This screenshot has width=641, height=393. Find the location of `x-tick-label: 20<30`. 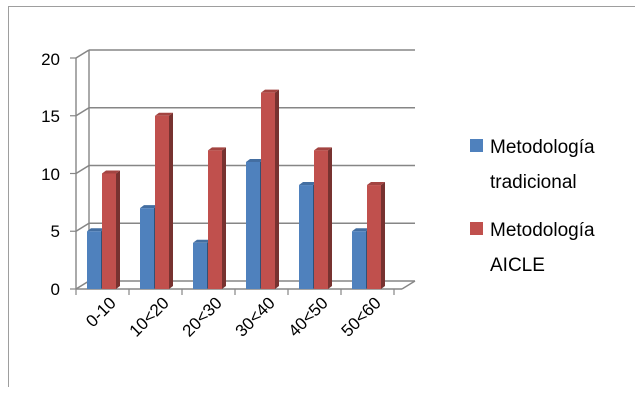

x-tick-label: 20<30 is located at coordinates (202, 316).